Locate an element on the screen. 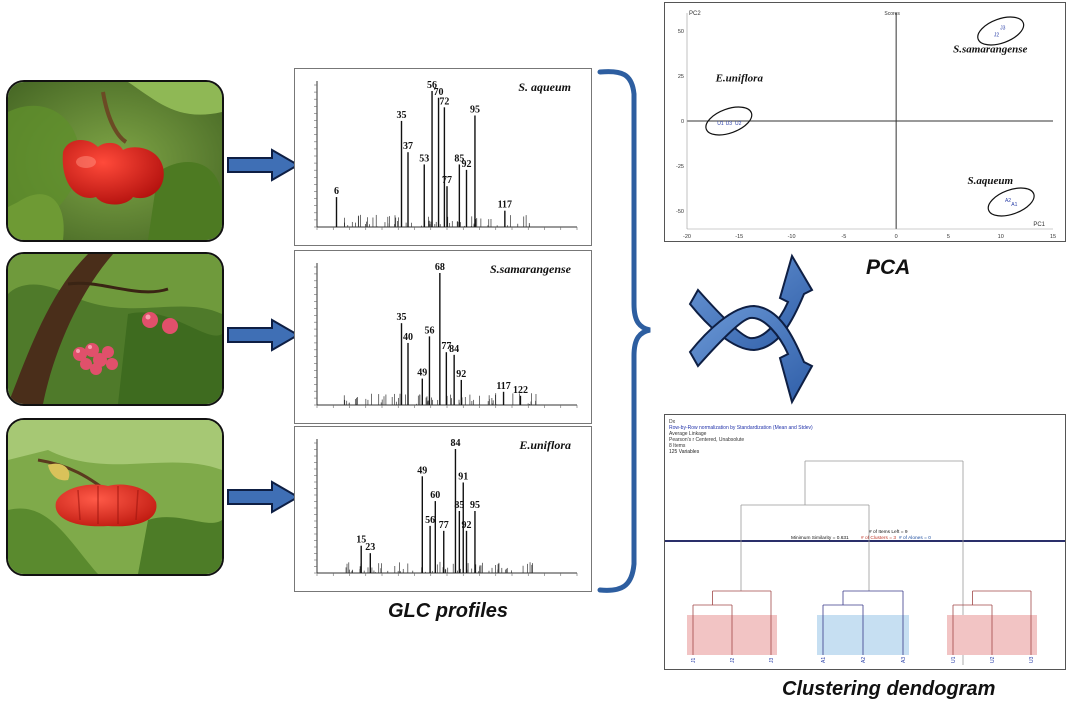 The height and width of the screenshot is (703, 1071). glc-peak-label: 122 is located at coordinates (520, 390).